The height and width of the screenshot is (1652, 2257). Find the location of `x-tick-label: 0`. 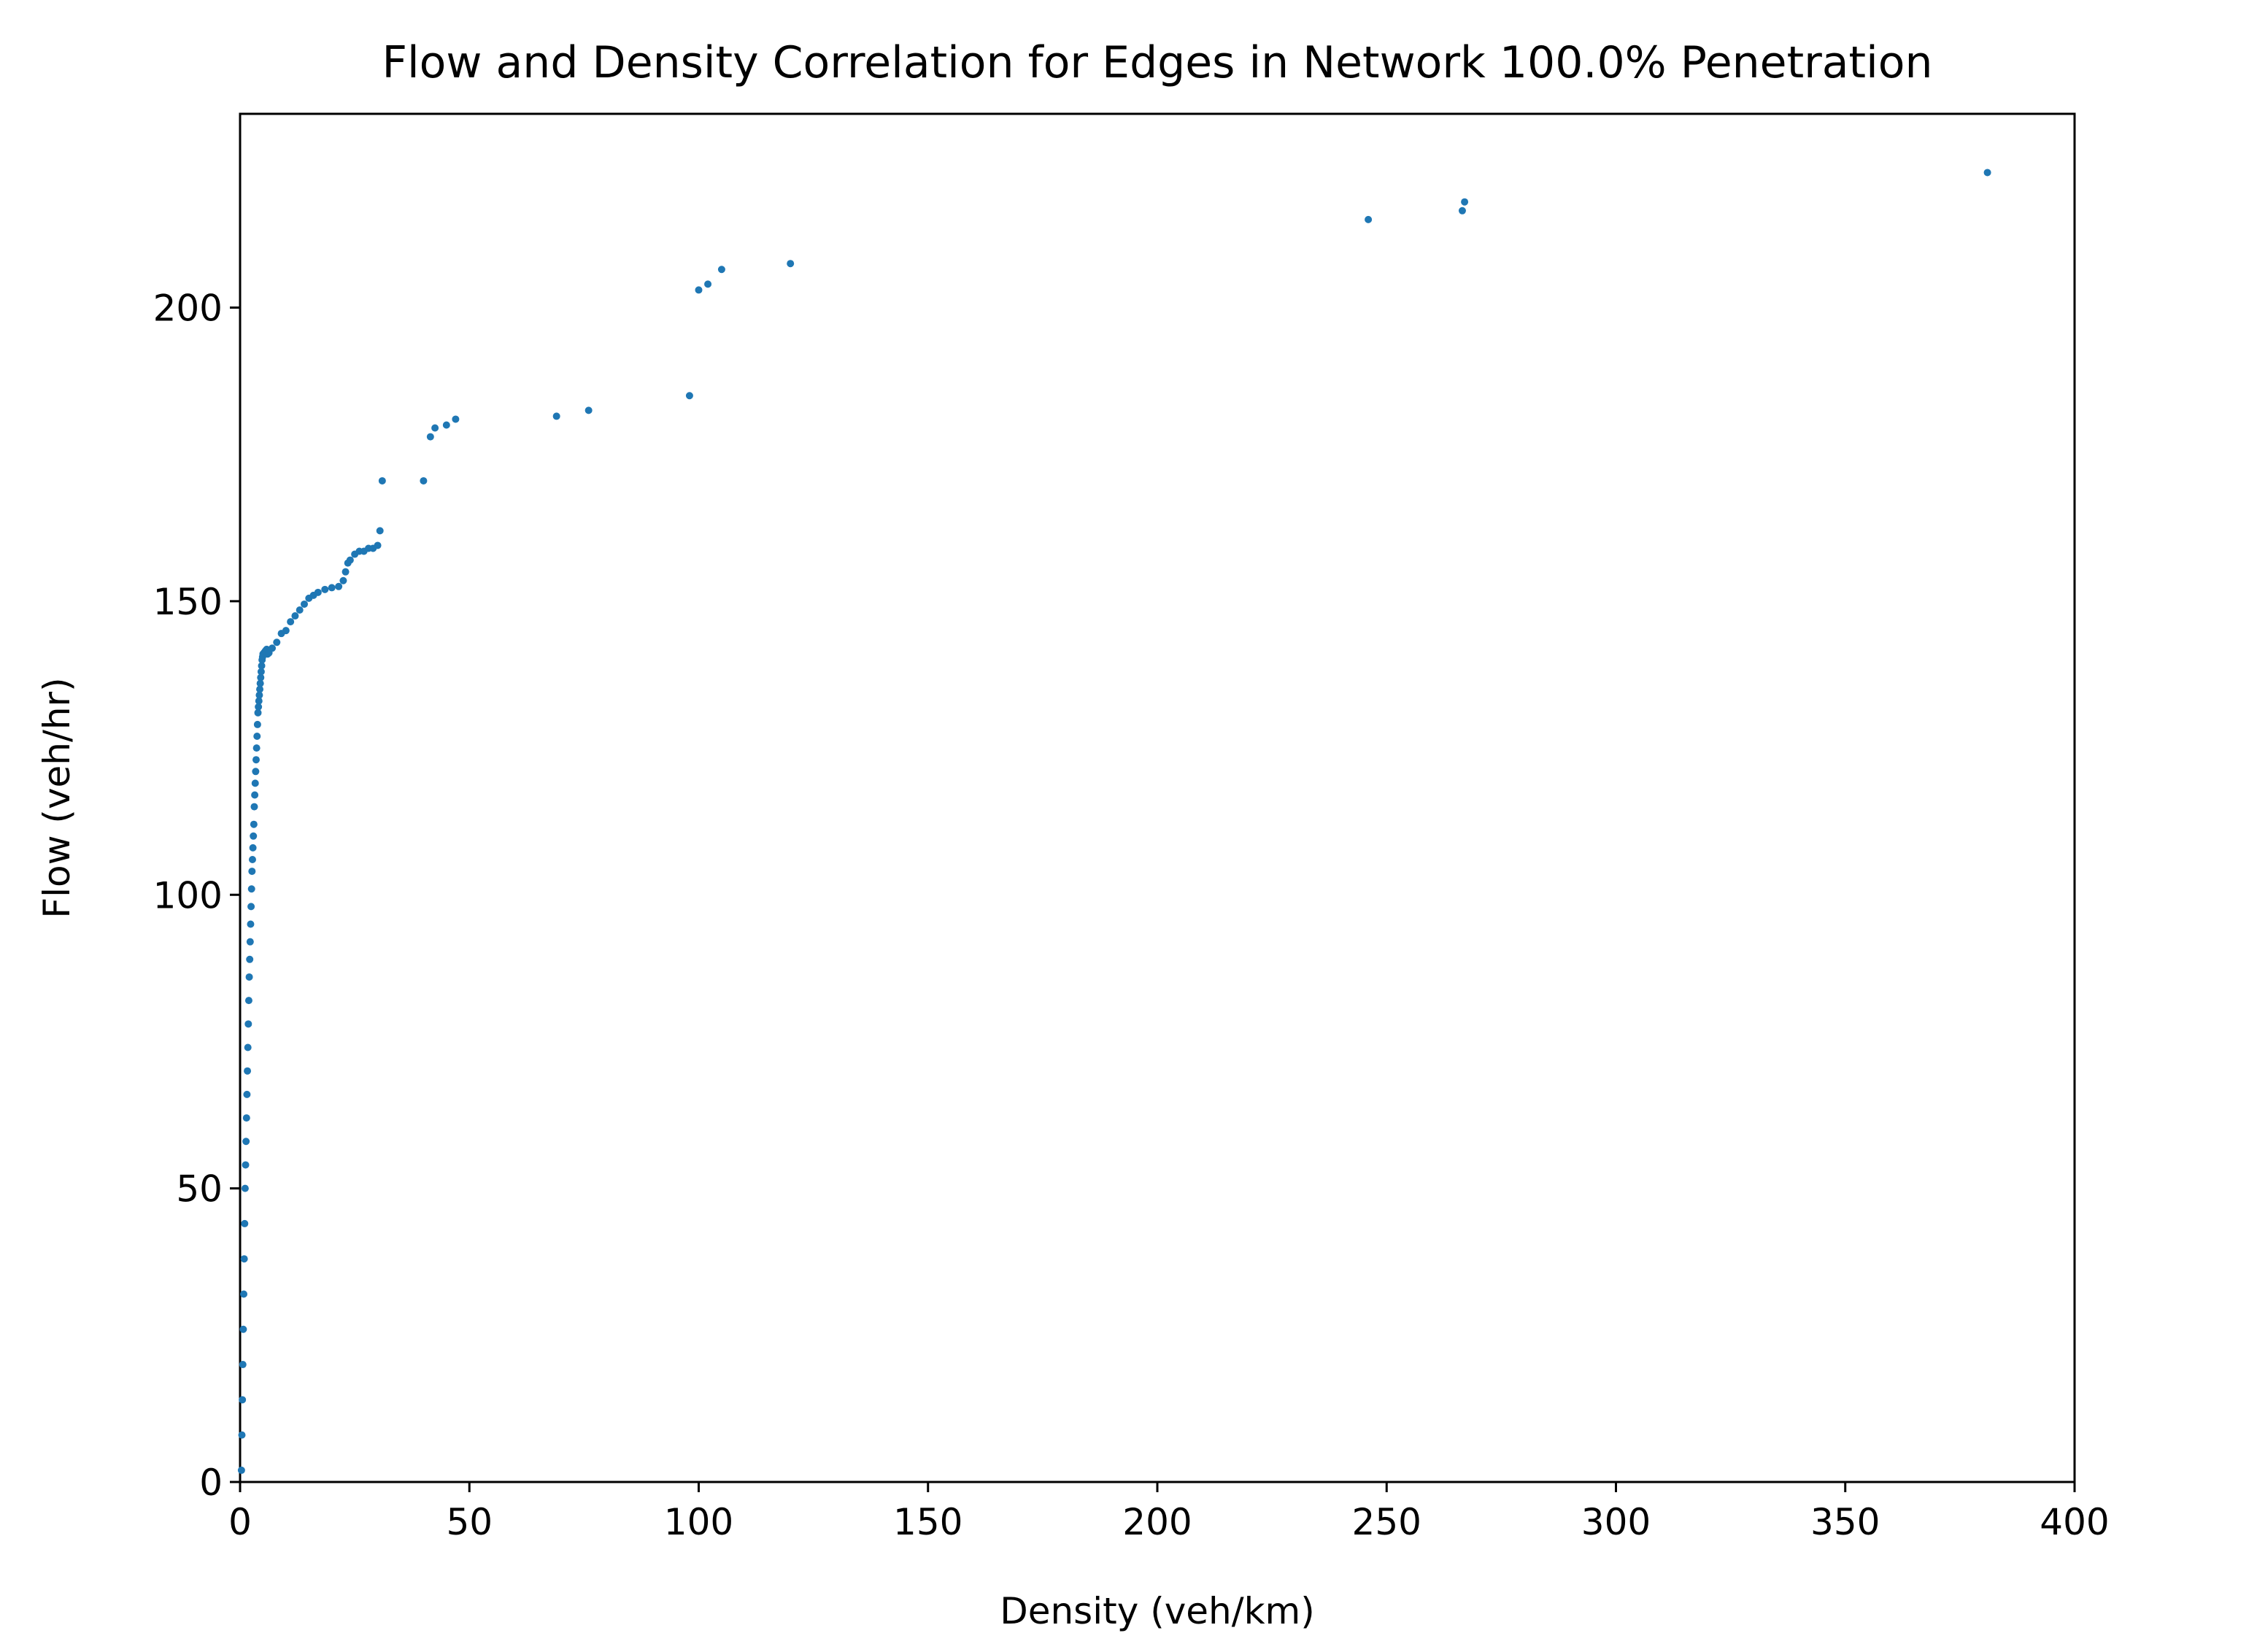

x-tick-label: 0 is located at coordinates (240, 1522).